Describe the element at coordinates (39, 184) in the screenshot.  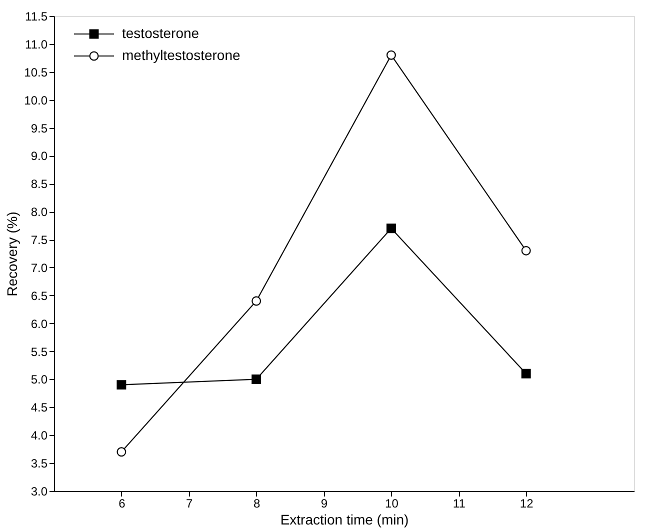
I see `y-tick-label: 8.5` at that location.